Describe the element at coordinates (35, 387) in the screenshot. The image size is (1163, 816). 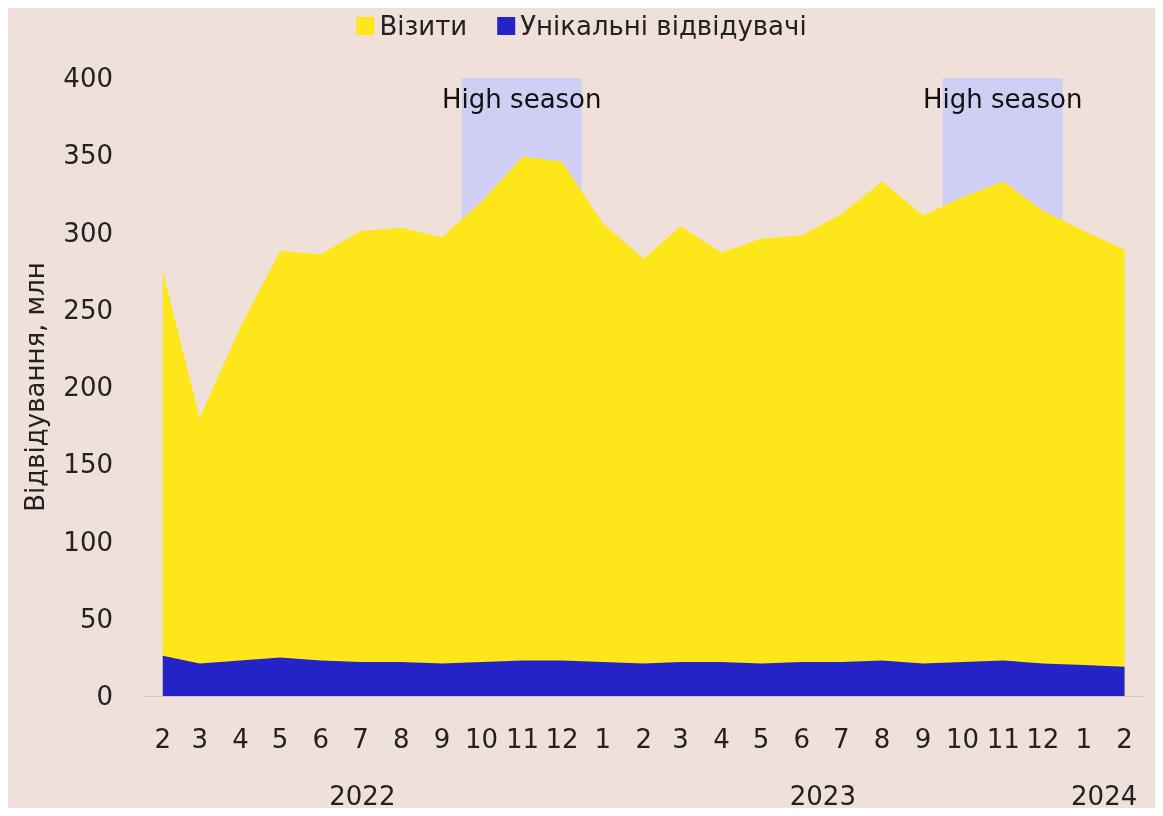
I see `y-axis-title: Відвідування, млн` at that location.